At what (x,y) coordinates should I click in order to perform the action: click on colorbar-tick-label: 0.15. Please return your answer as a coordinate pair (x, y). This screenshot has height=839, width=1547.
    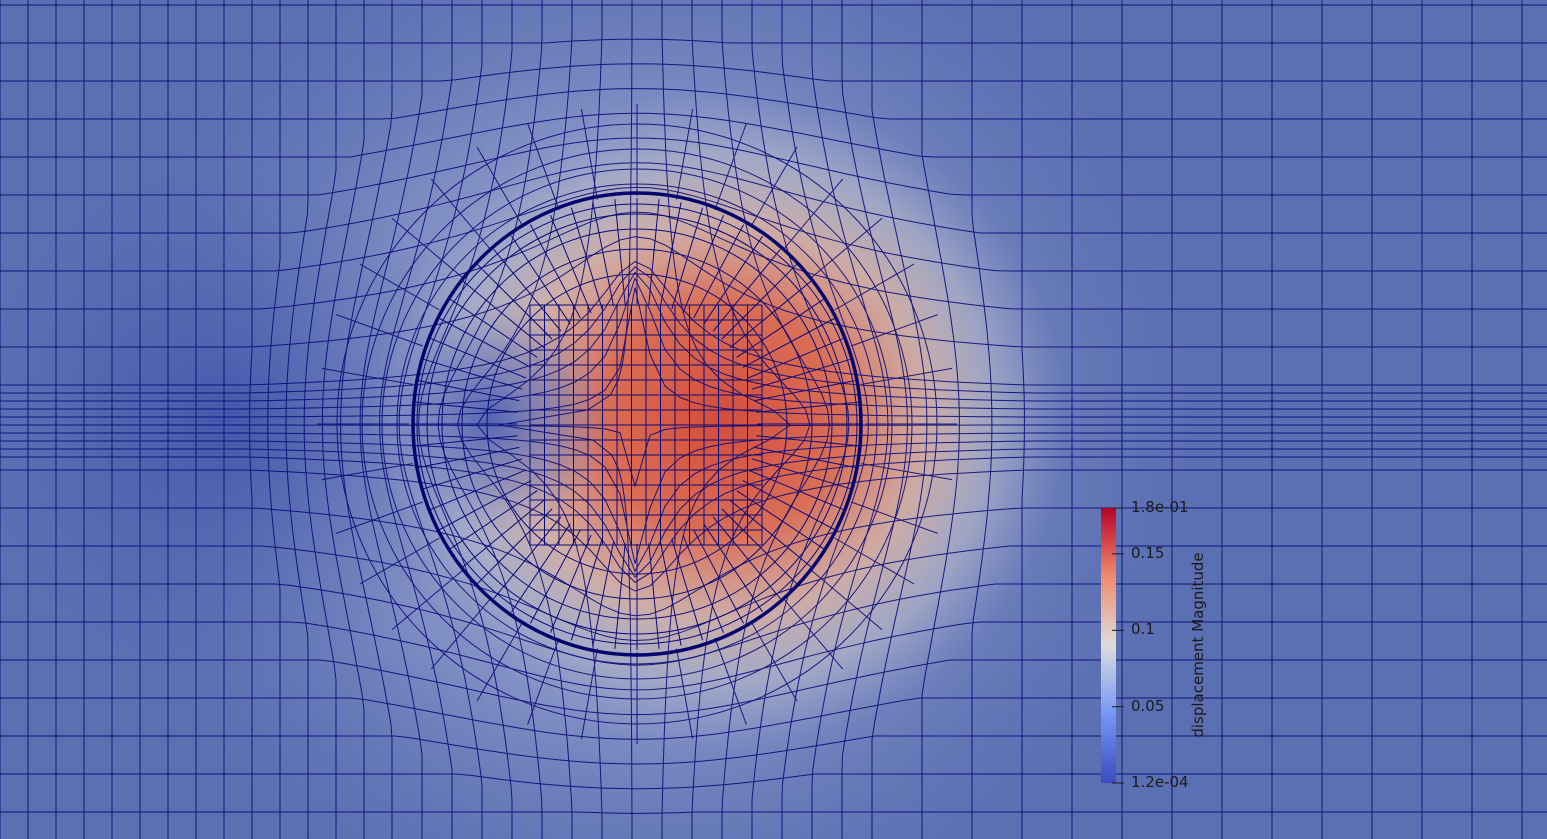
    Looking at the image, I should click on (1148, 552).